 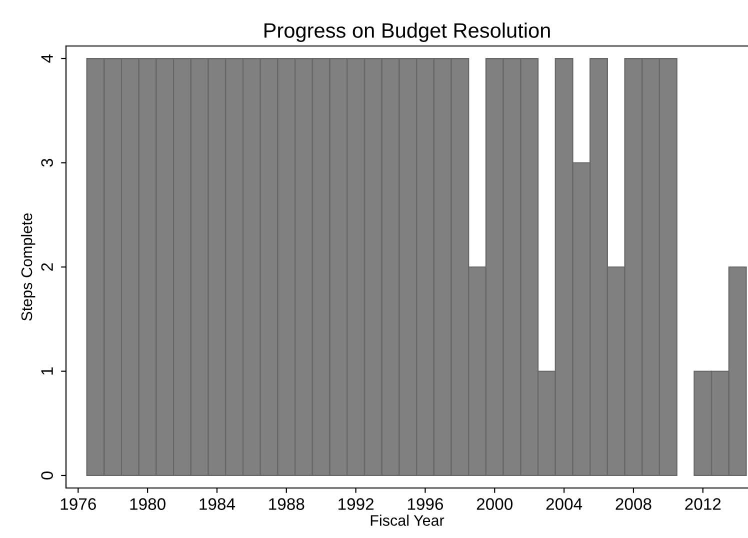 What do you see at coordinates (426, 504) in the screenshot?
I see `x-tick-label: 1996` at bounding box center [426, 504].